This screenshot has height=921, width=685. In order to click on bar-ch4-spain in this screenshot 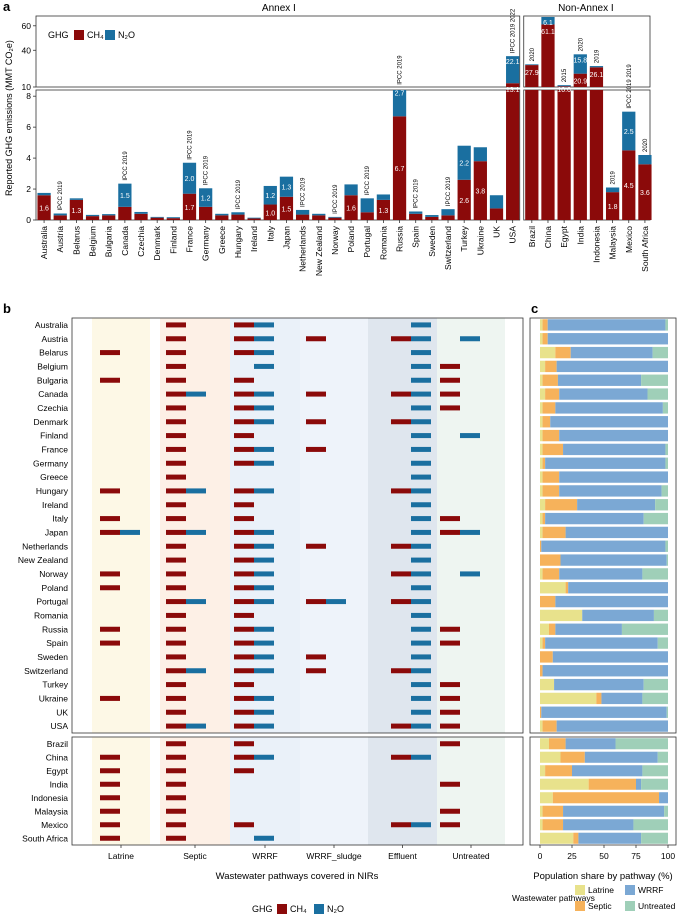, I will do `click(416, 216)`.